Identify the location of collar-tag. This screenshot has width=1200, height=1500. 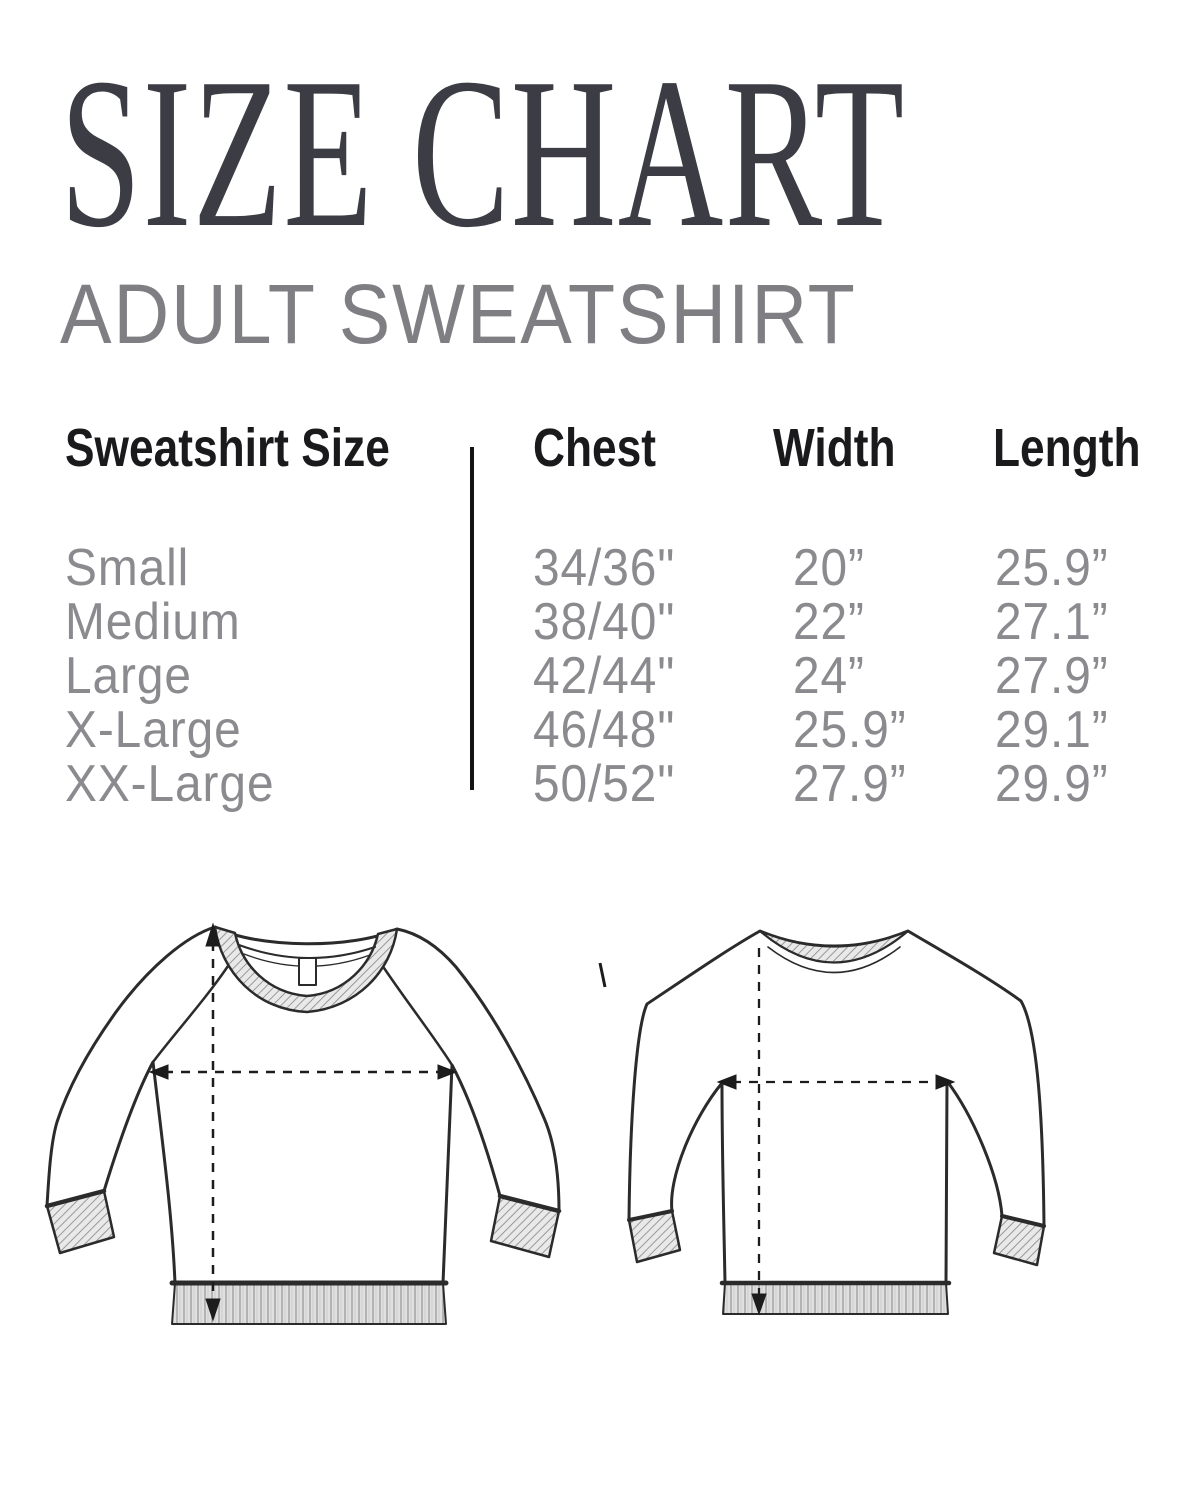
(307, 971).